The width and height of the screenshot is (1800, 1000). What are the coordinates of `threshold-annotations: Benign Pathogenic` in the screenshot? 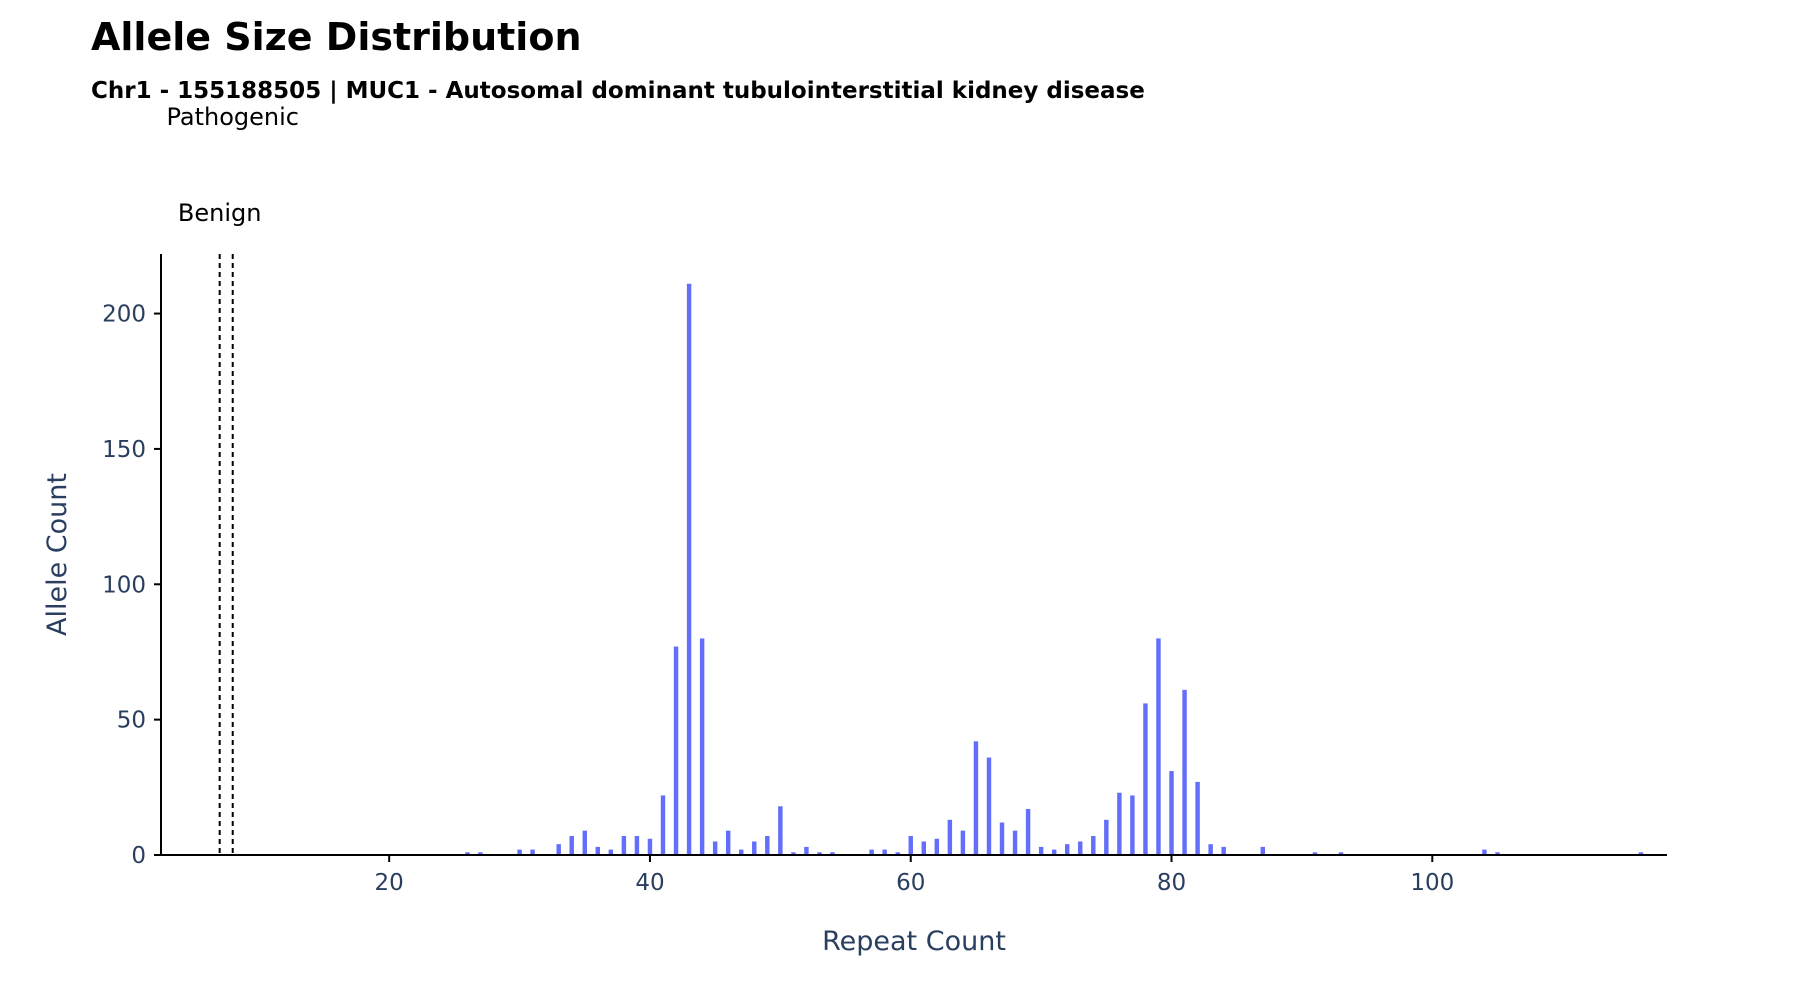 It's located at (232, 479).